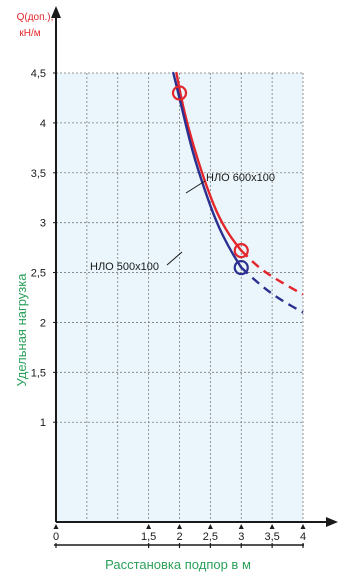  Describe the element at coordinates (241, 537) in the screenshot. I see `x-tick-label: 3` at that location.